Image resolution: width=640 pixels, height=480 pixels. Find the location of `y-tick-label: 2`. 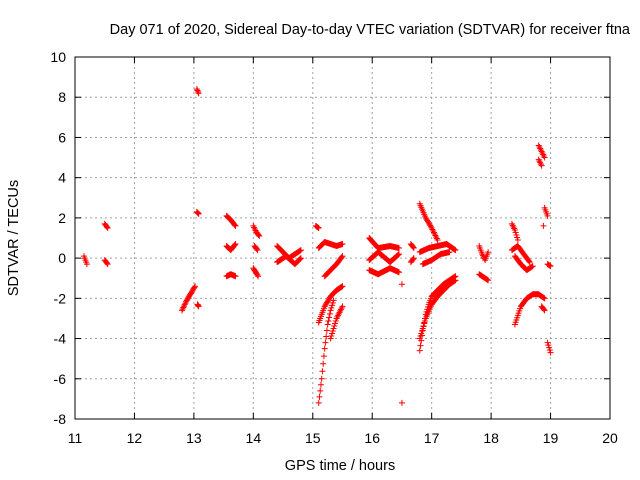

y-tick-label: 2 is located at coordinates (62, 218).